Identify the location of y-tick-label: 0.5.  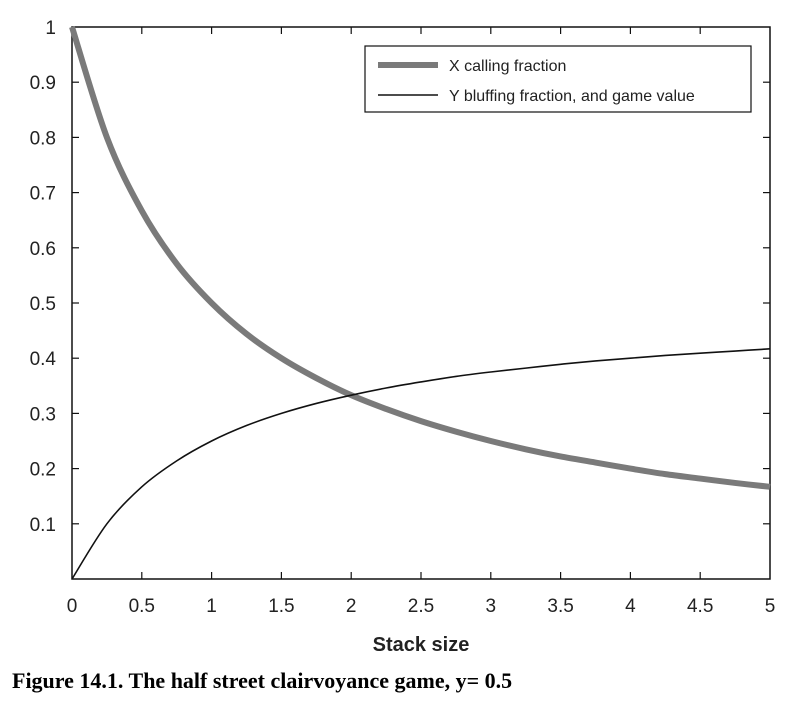
(43, 304).